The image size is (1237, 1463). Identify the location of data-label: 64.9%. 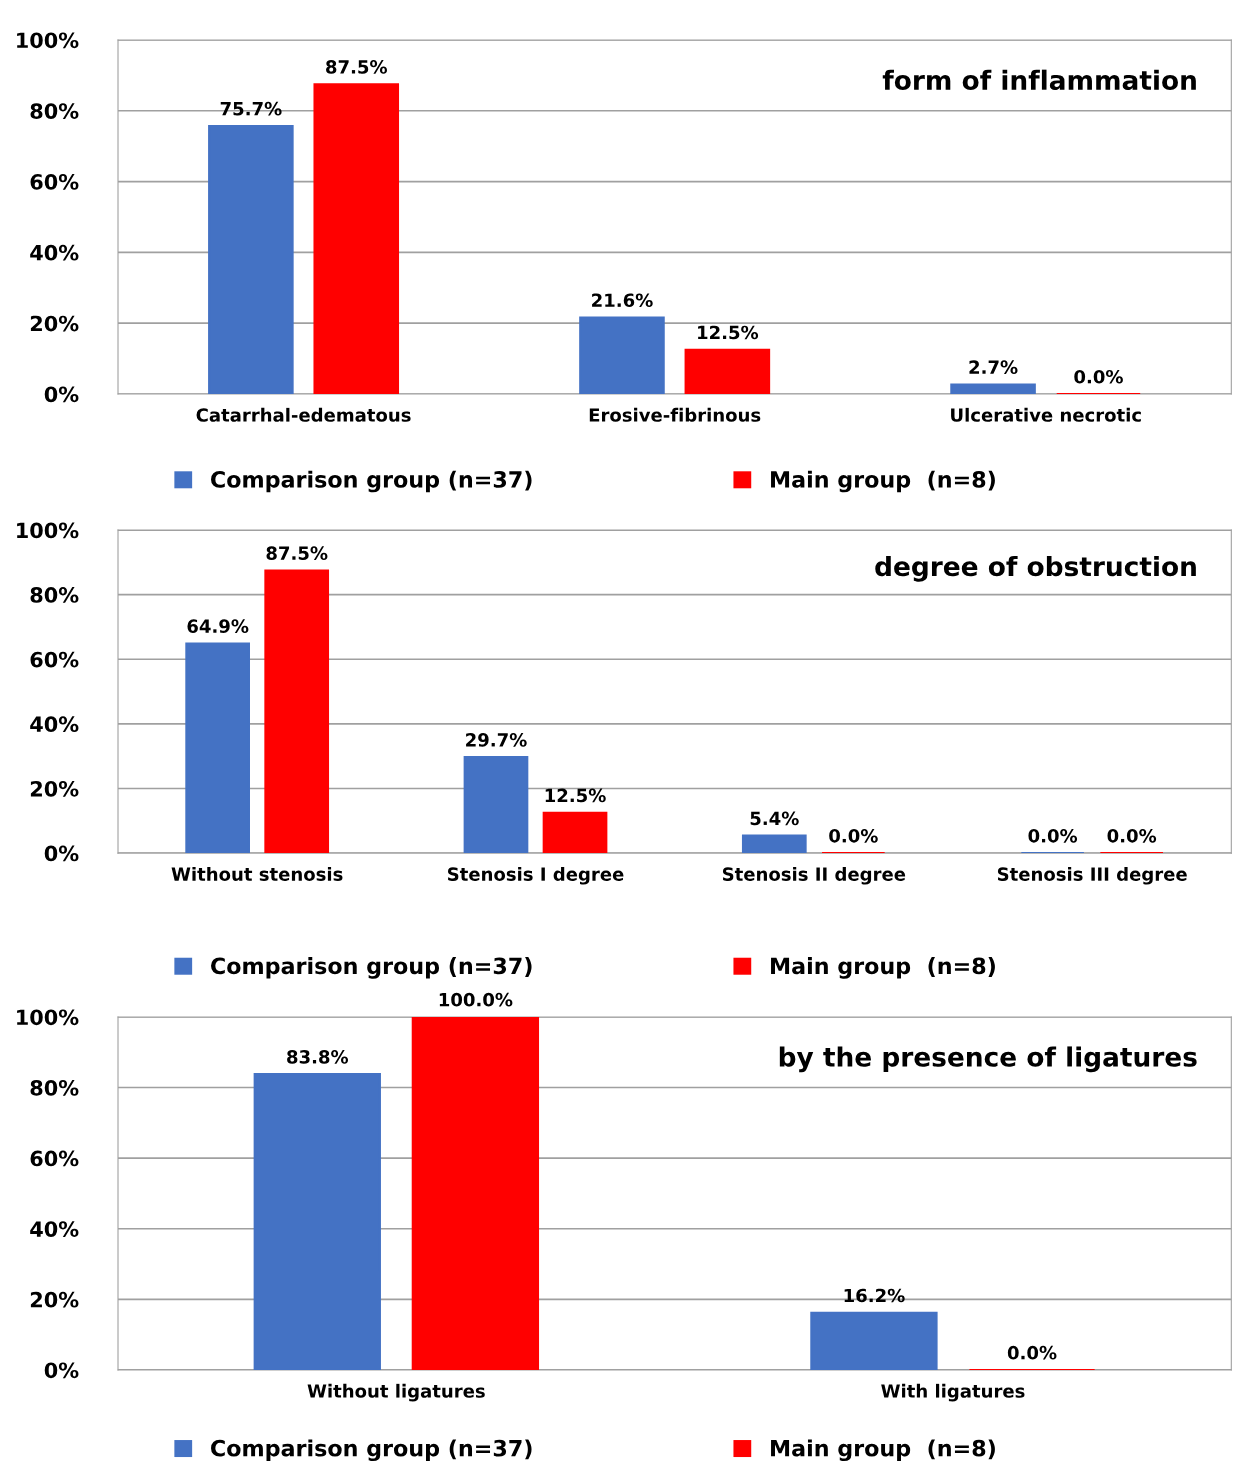
(218, 626).